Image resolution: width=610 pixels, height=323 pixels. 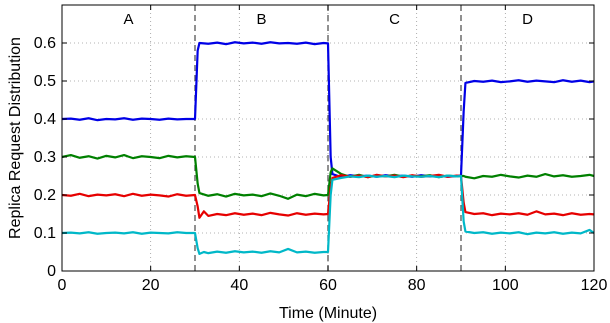 What do you see at coordinates (239, 285) in the screenshot?
I see `x-tick-label: 40` at bounding box center [239, 285].